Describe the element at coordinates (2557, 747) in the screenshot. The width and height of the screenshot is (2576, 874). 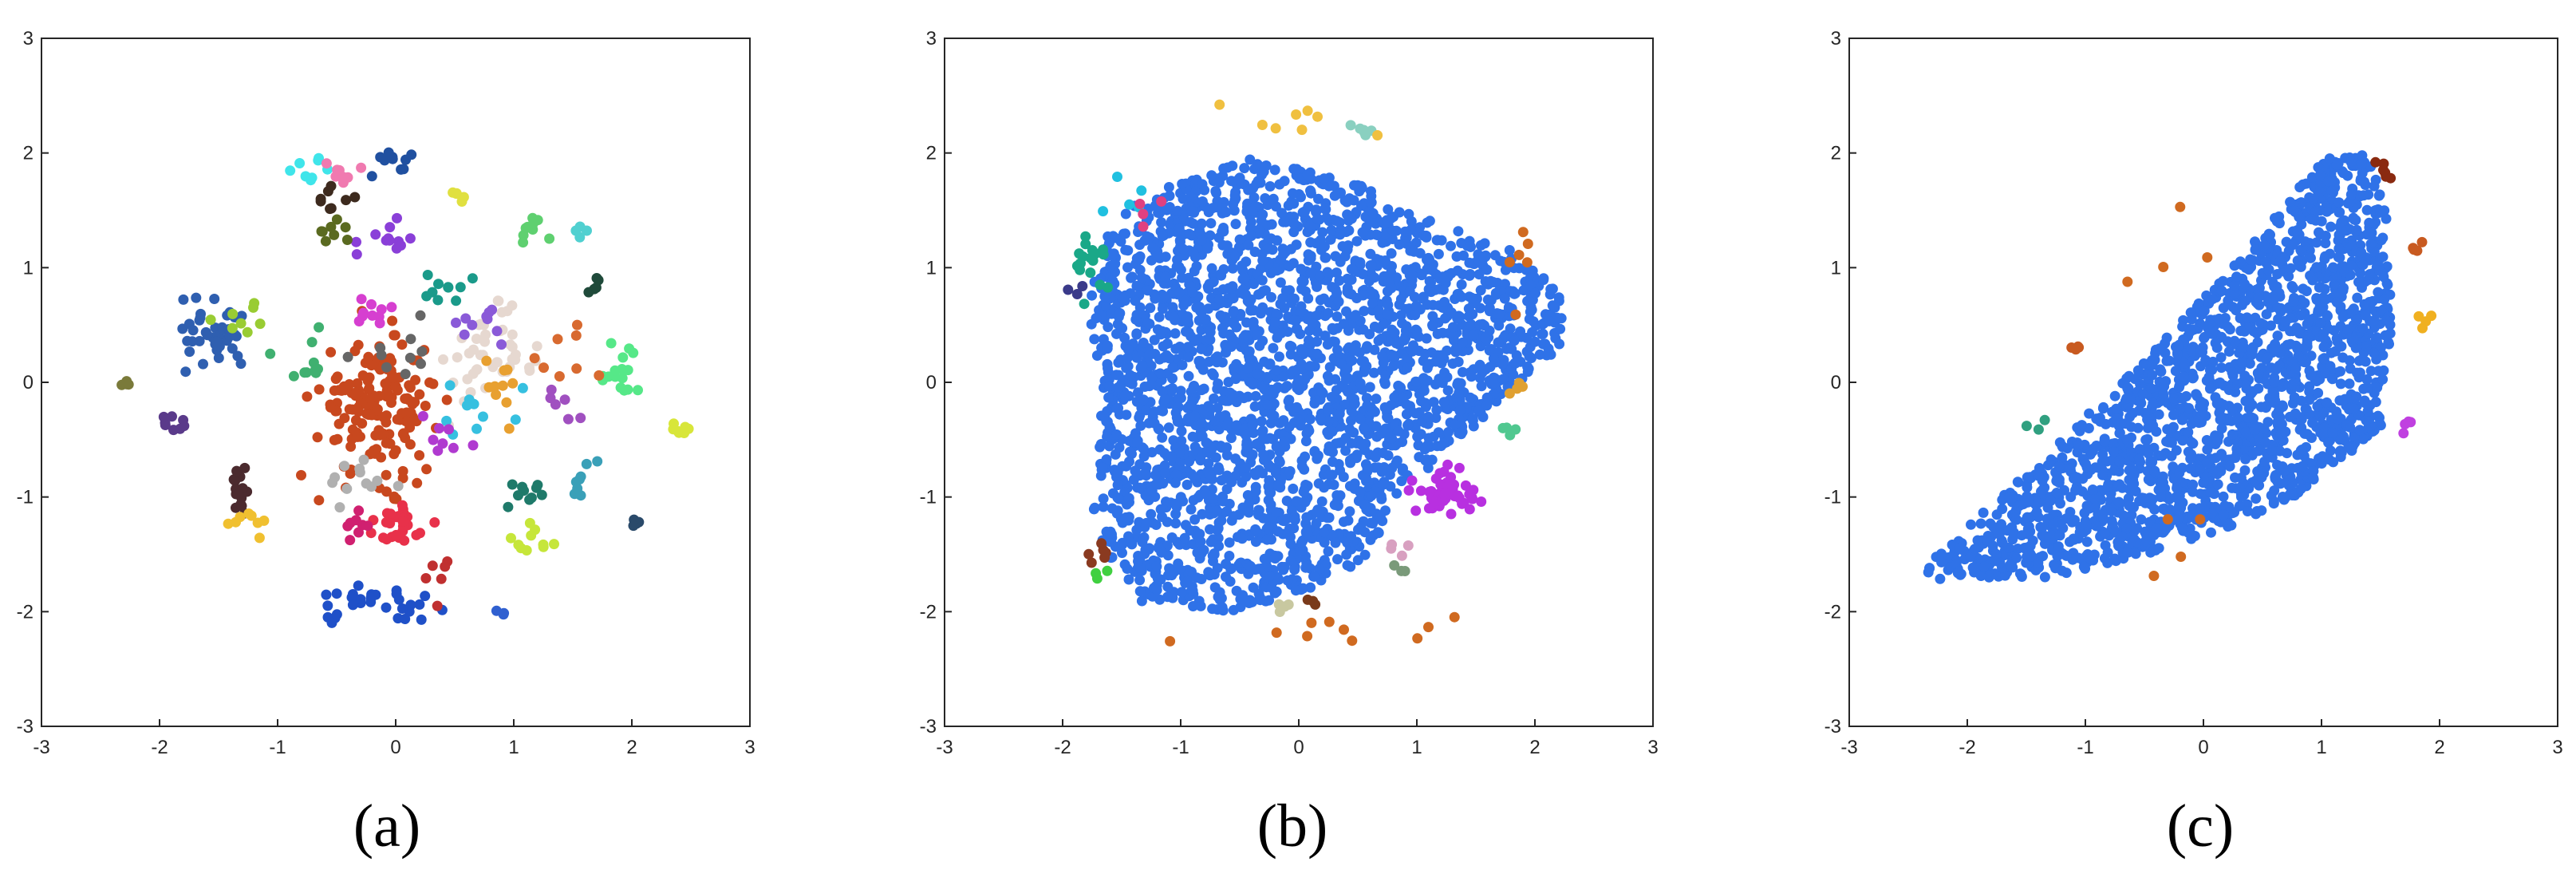
I see `x-tick-label: 3` at that location.